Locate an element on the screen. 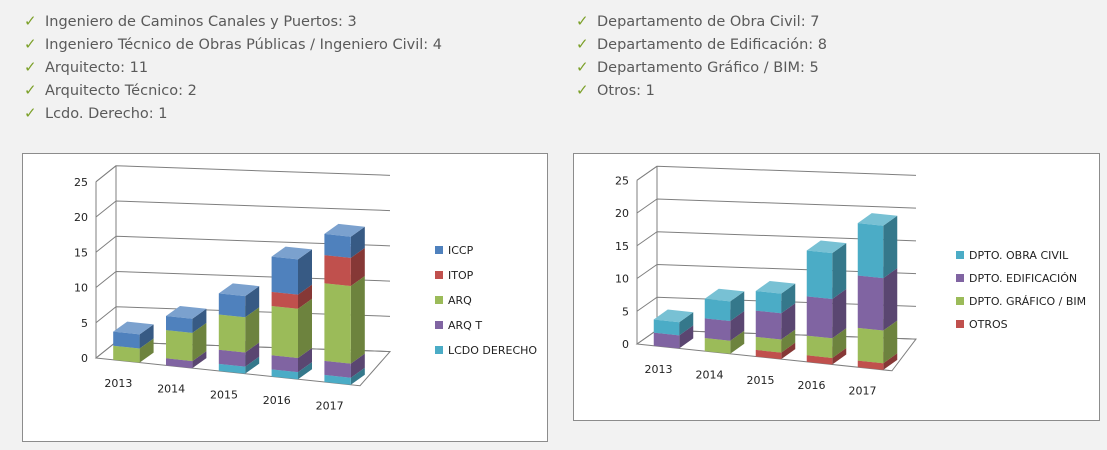 This screenshot has height=450, width=1107. y-tick-label: 25 is located at coordinates (622, 180).